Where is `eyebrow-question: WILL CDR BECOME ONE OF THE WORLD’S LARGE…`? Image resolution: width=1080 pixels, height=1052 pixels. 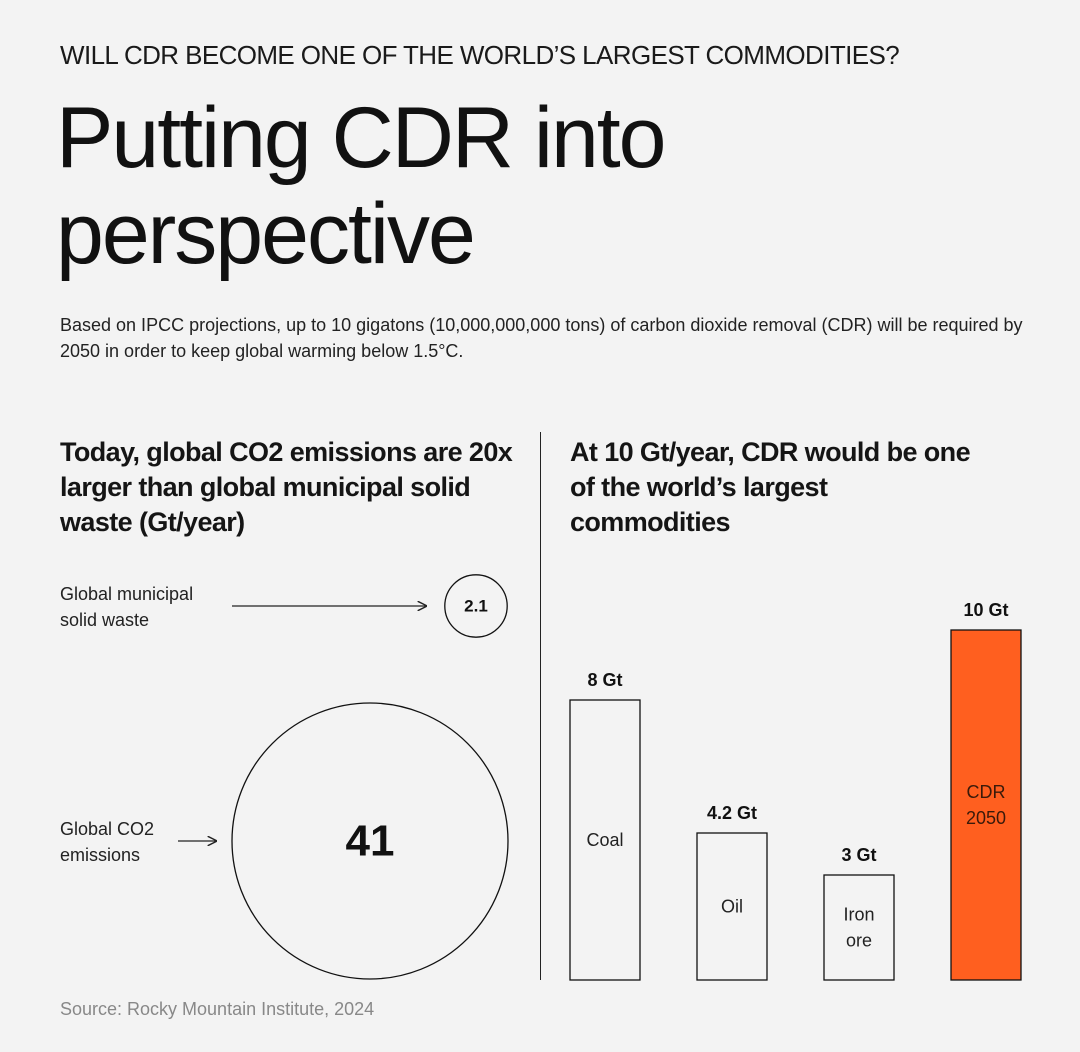
eyebrow-question: WILL CDR BECOME ONE OF THE WORLD’S LARGE… is located at coordinates (480, 55).